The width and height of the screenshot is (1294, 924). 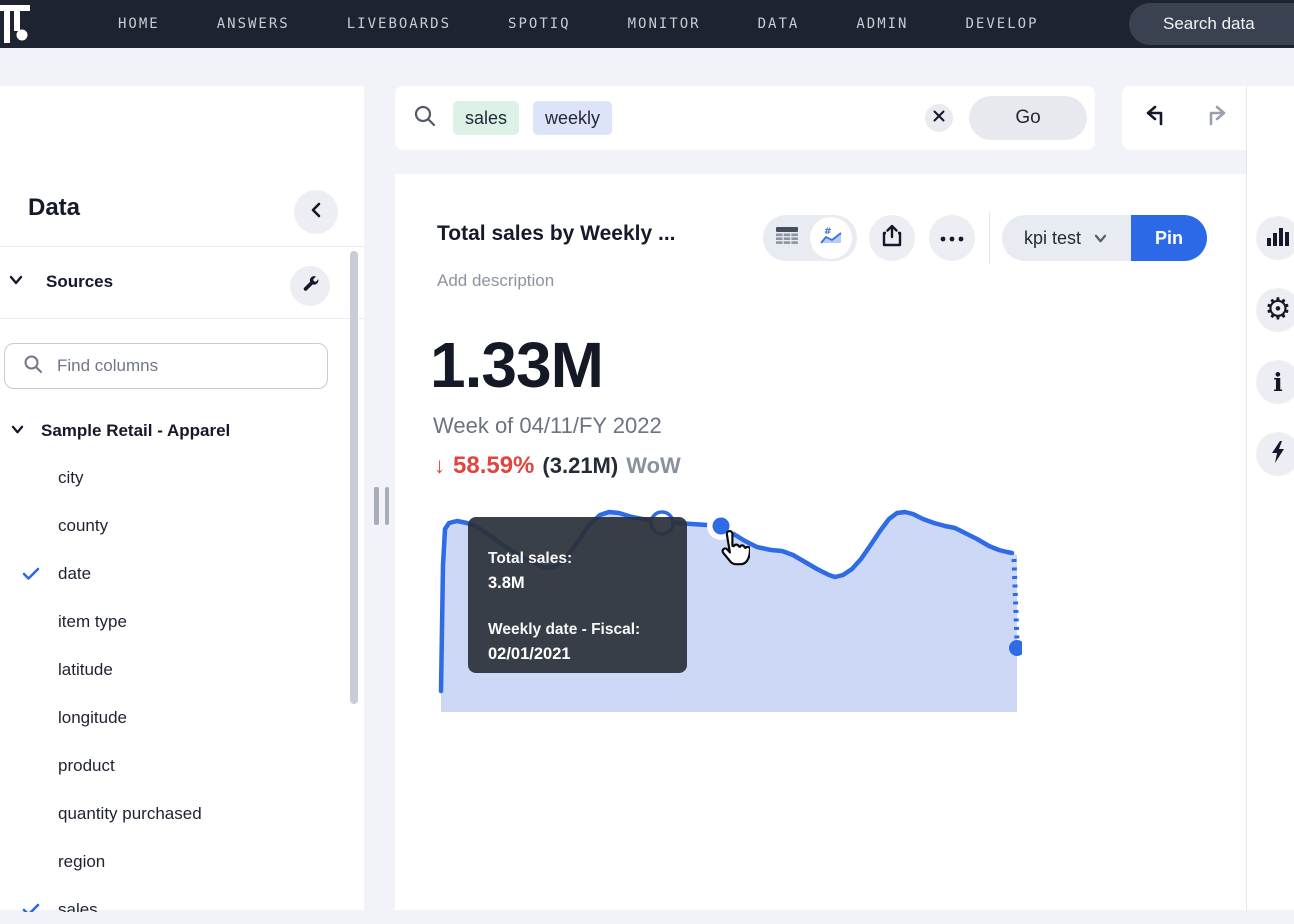 What do you see at coordinates (573, 118) in the screenshot?
I see `search-token-weekly: weekly` at bounding box center [573, 118].